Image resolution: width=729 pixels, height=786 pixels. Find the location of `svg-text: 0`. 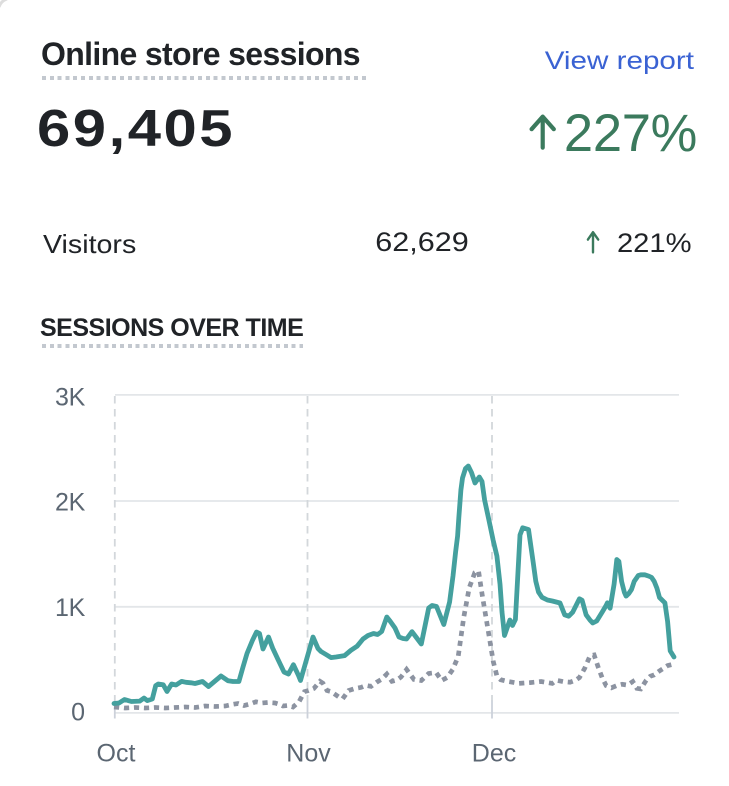

svg-text: 0 is located at coordinates (78, 713).